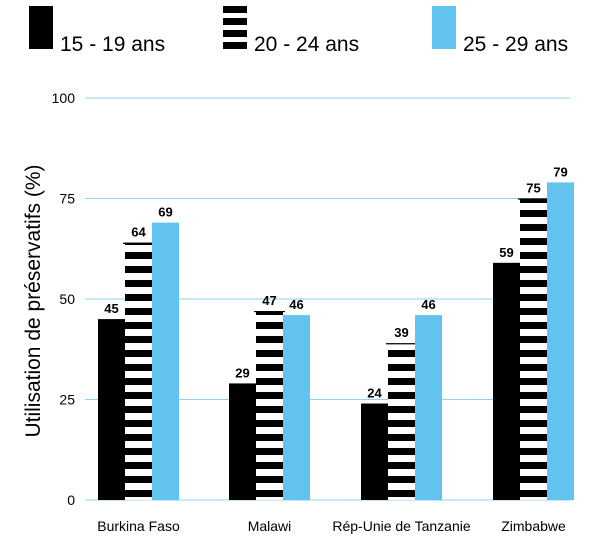 The height and width of the screenshot is (547, 601). I want to click on bar-burkina-faso-20-24-ans, so click(138, 371).